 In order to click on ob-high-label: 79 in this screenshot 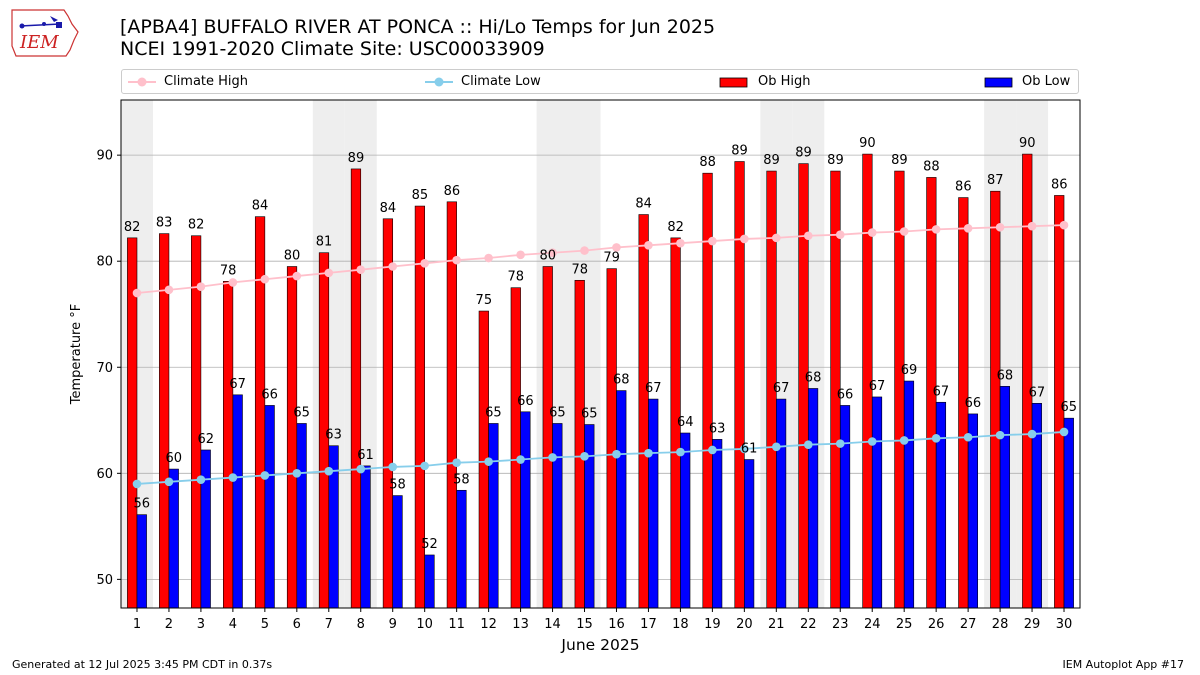, I will do `click(611, 258)`.